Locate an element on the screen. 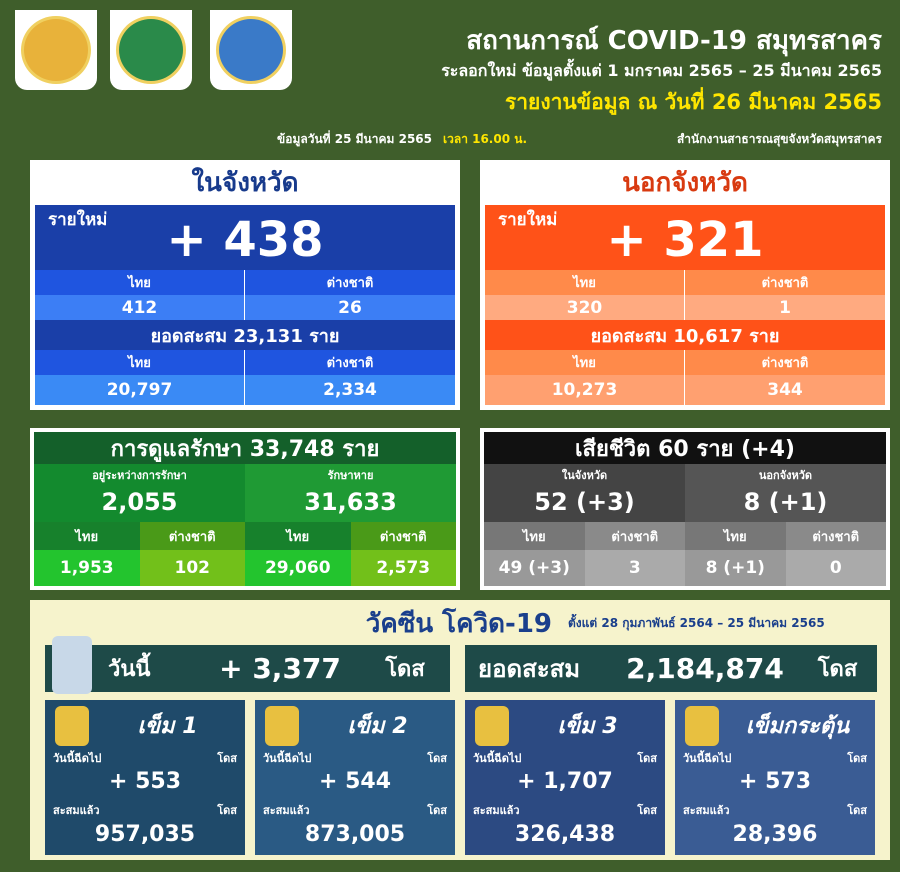  dose-today: + 544 is located at coordinates (354, 781).